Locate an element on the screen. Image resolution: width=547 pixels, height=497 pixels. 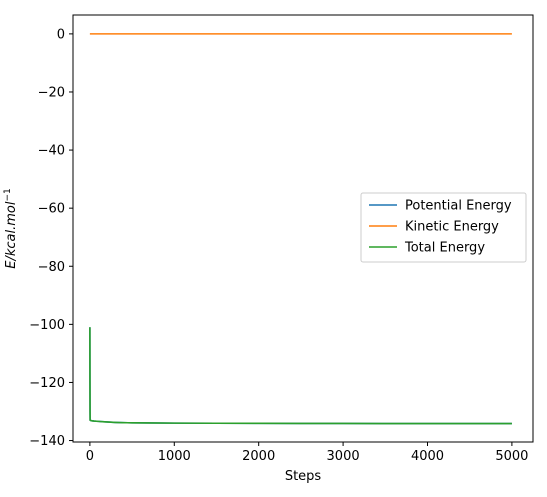
legend-box is located at coordinates (443, 227).